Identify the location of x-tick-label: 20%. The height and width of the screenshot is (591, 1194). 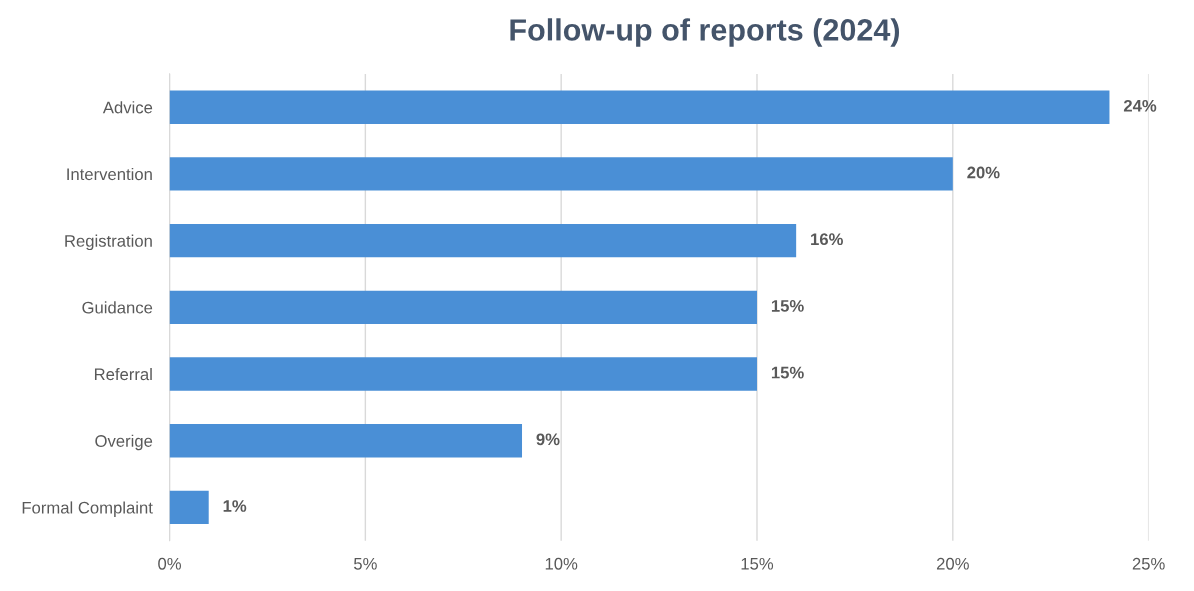
(952, 563).